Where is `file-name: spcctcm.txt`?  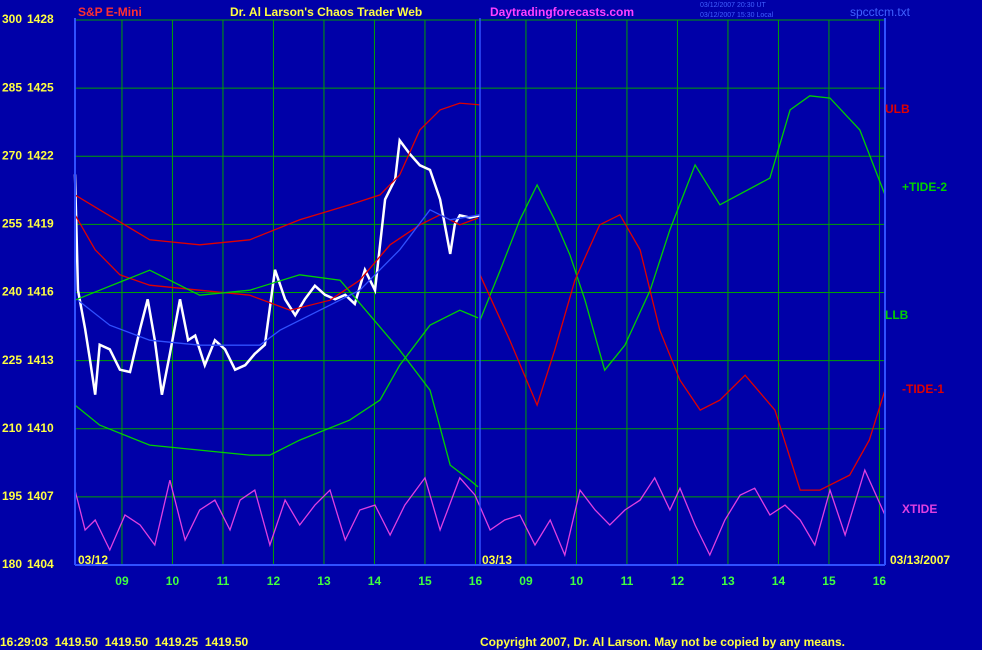
file-name: spcctcm.txt is located at coordinates (880, 12).